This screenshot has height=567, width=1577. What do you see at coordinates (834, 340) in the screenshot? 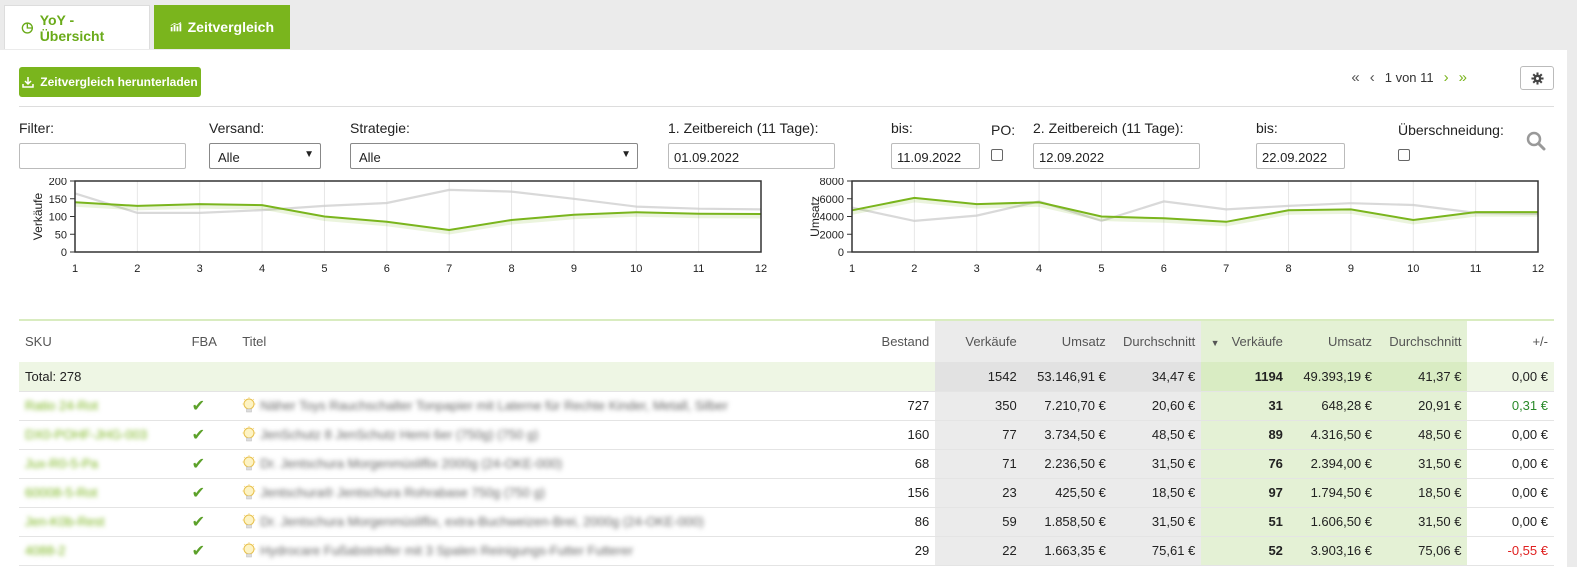
I see `col-bestand: Bestand` at bounding box center [834, 340].